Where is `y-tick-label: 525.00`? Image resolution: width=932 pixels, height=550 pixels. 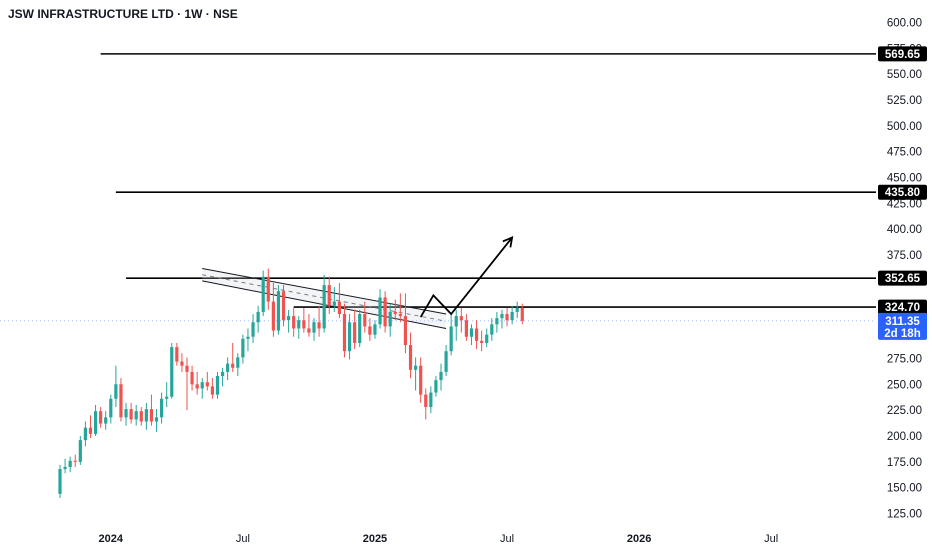
y-tick-label: 525.00 is located at coordinates (904, 101).